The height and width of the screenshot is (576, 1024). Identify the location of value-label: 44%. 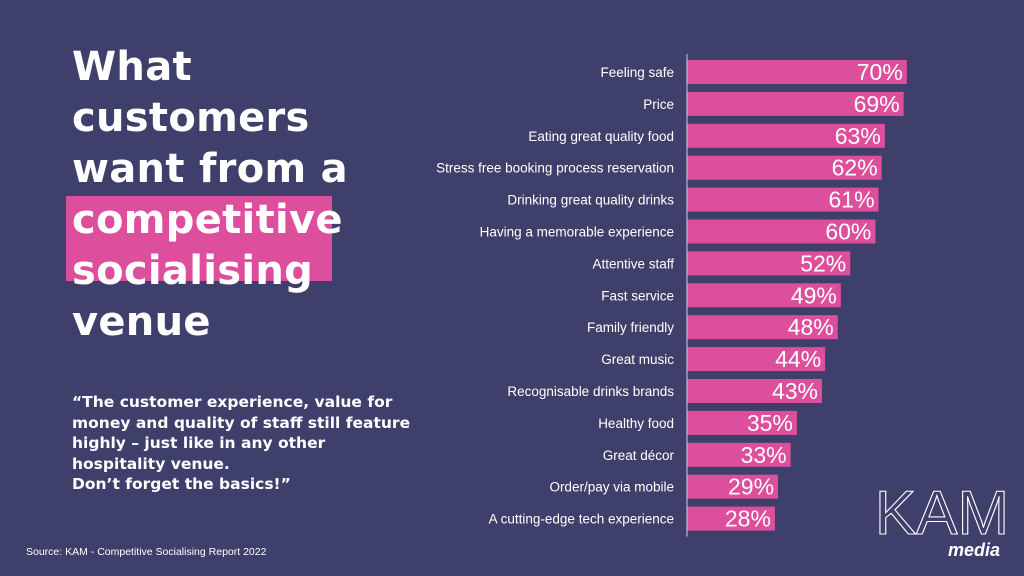
(798, 359).